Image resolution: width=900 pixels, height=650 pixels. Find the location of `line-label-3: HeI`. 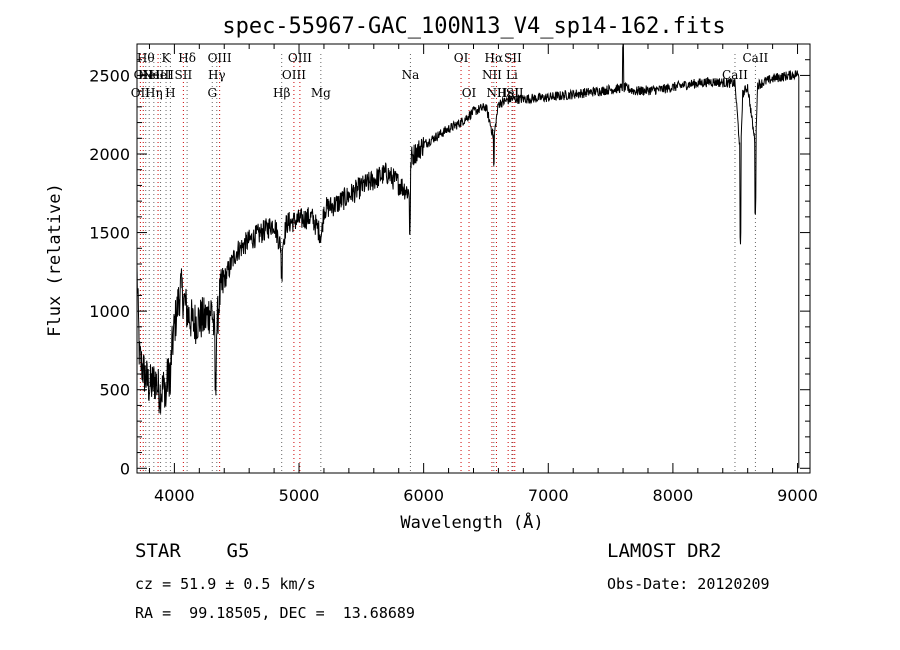

line-label-3: HeI is located at coordinates (149, 75).